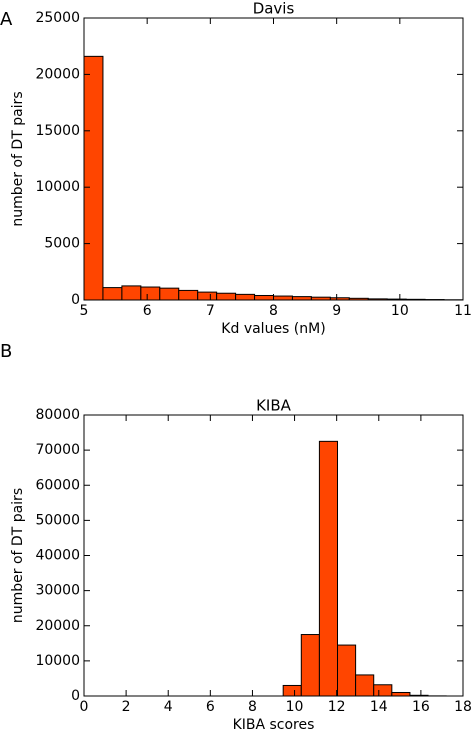 This screenshot has width=474, height=731. Describe the element at coordinates (6, 19) in the screenshot. I see `panel-label: A` at that location.